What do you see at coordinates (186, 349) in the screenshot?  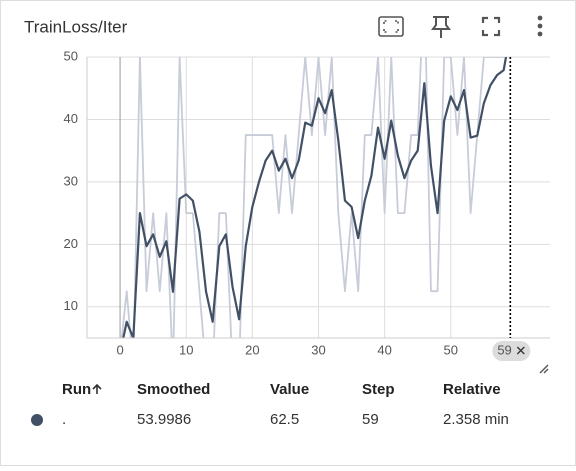 I see `x-tick-label: 10` at bounding box center [186, 349].